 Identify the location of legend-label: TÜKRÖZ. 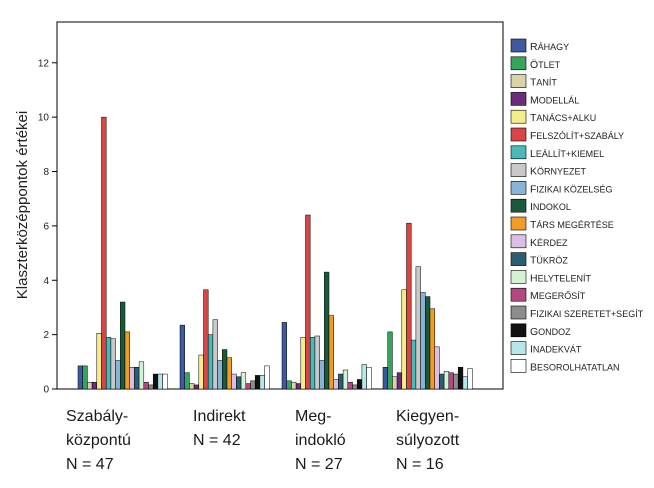
(549, 261).